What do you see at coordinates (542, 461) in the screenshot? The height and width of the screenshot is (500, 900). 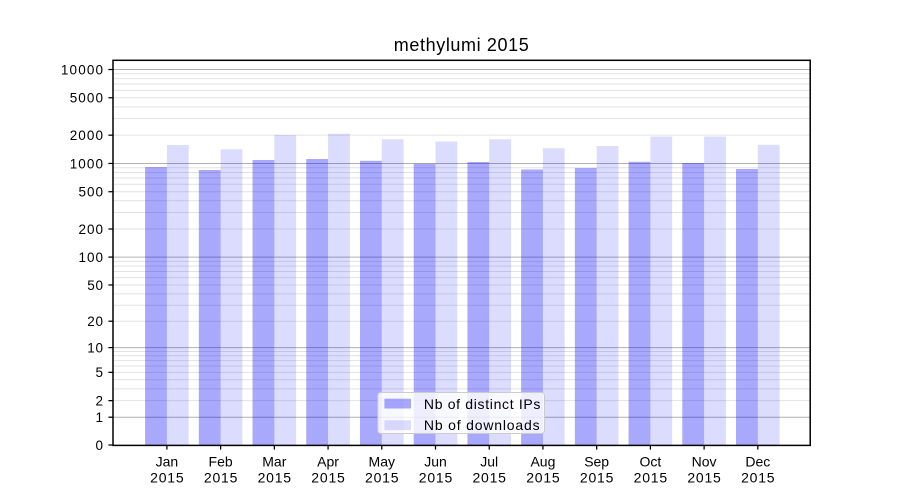 I see `svg-text: Aug` at bounding box center [542, 461].